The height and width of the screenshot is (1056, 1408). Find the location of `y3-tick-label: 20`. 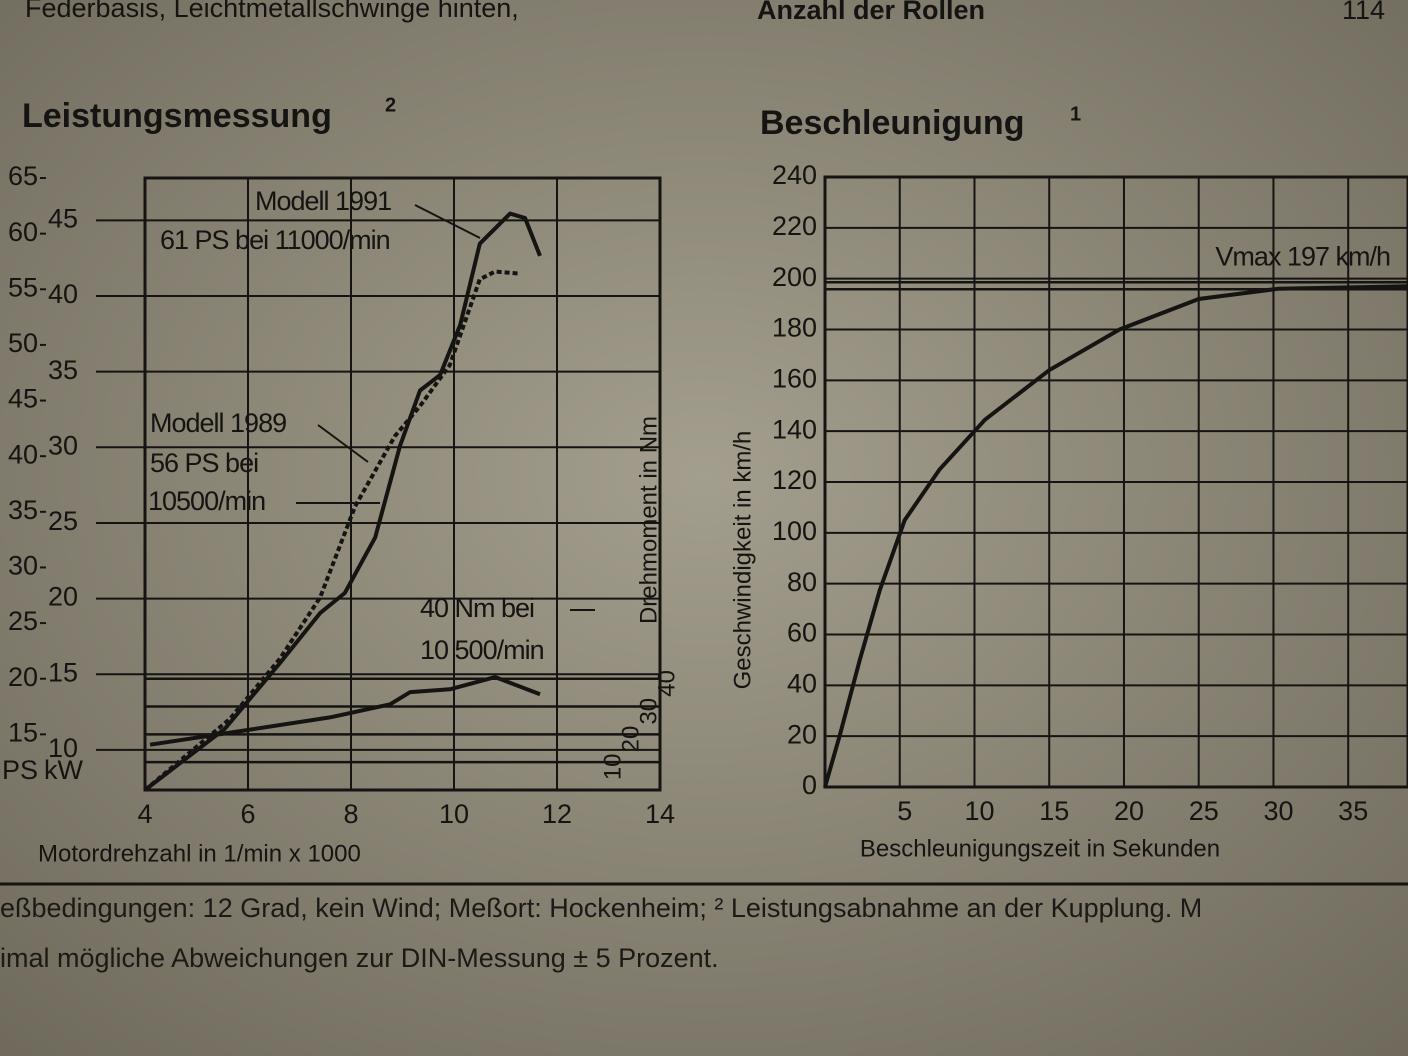

y3-tick-label: 20 is located at coordinates (630, 739).